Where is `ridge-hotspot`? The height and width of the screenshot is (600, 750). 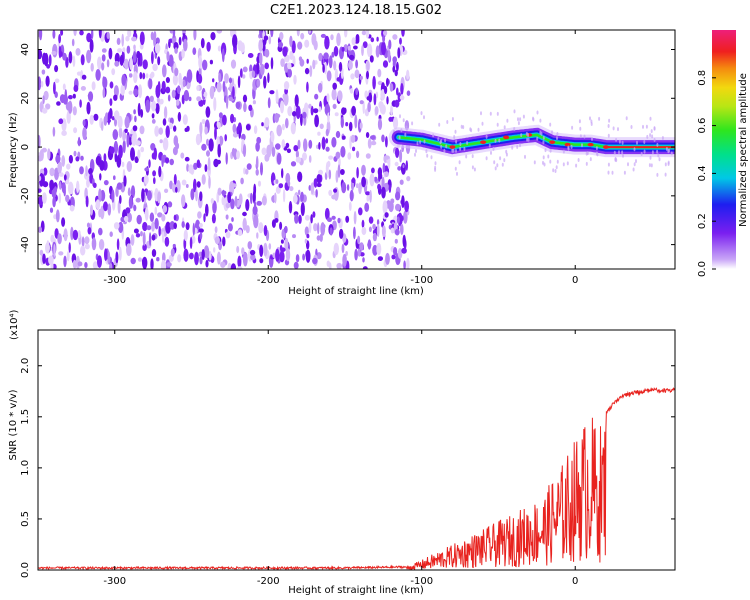
ridge-hotspot is located at coordinates (552, 142).